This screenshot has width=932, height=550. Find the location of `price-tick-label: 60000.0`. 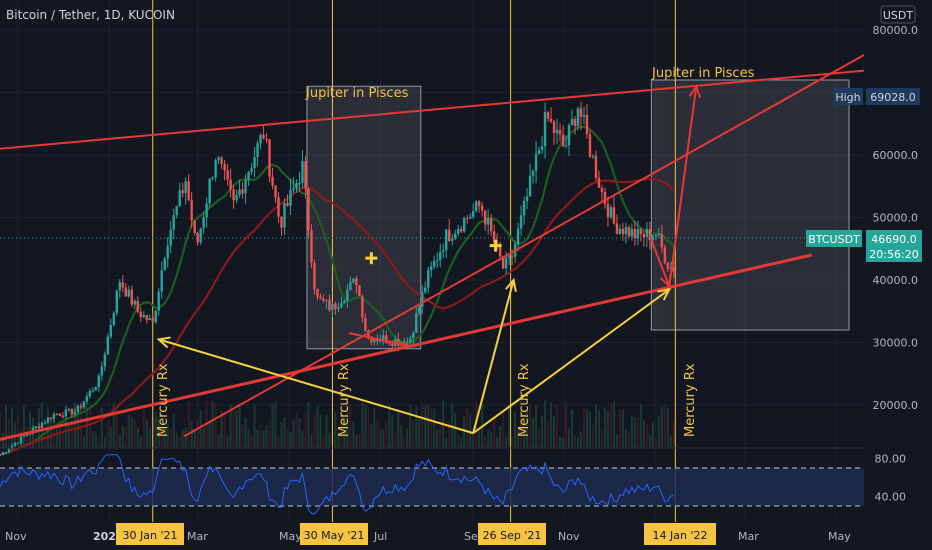

price-tick-label: 60000.0 is located at coordinates (896, 155).